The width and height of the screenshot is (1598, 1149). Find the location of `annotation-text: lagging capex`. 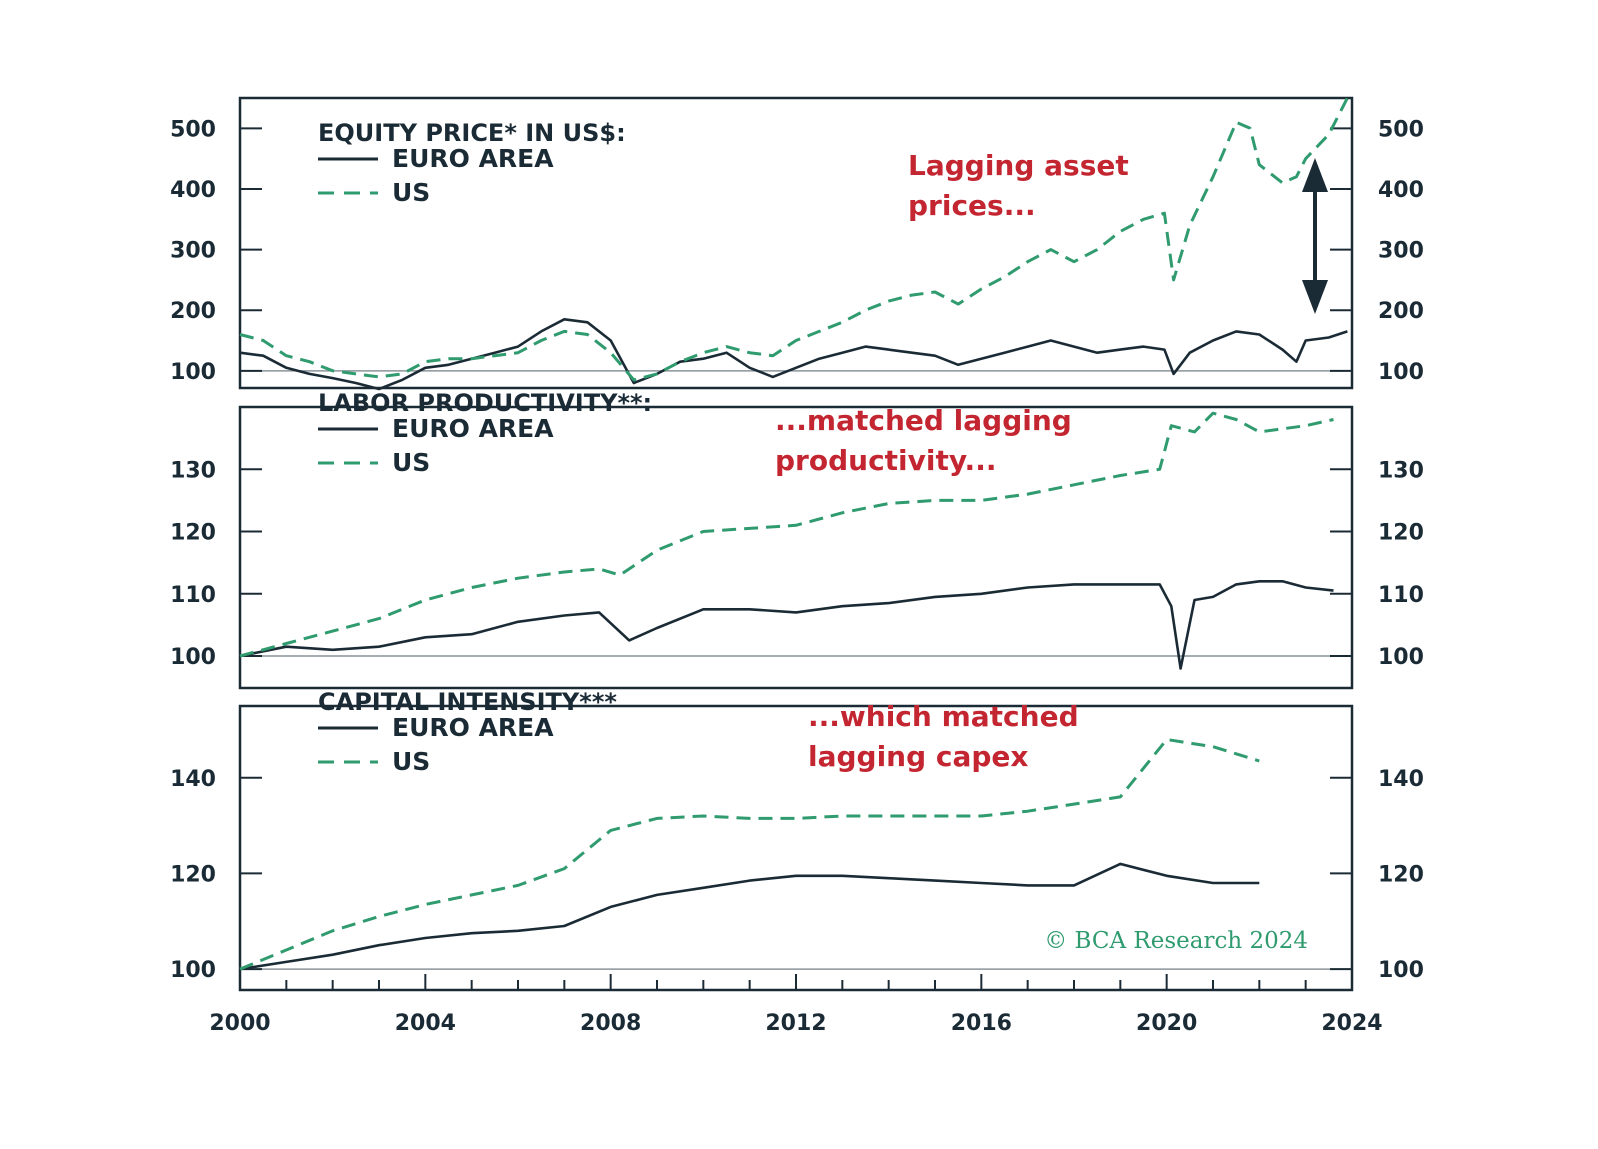

annotation-text: lagging capex is located at coordinates (918, 756).